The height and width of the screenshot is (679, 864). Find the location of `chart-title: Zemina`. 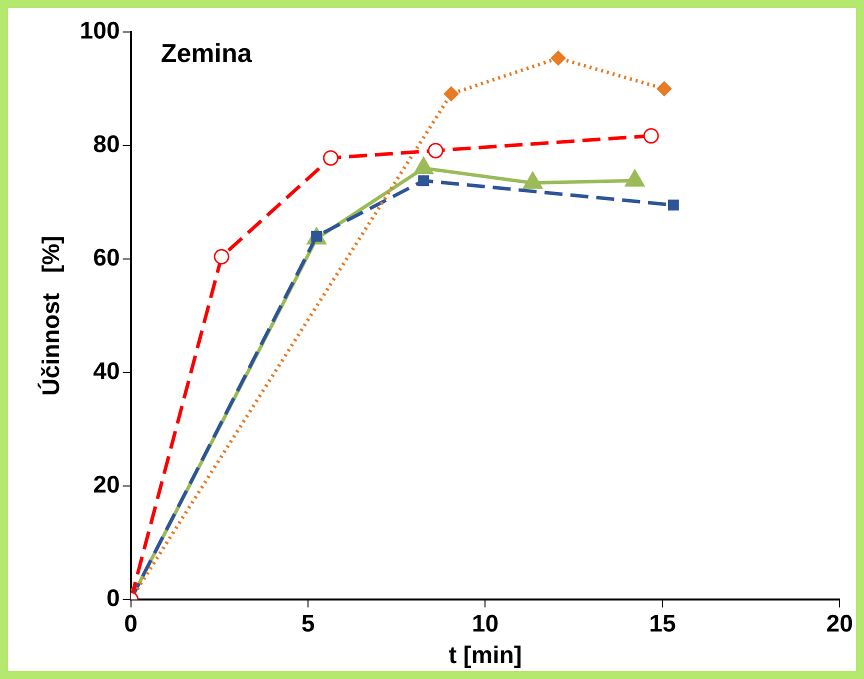

chart-title: Zemina is located at coordinates (206, 53).